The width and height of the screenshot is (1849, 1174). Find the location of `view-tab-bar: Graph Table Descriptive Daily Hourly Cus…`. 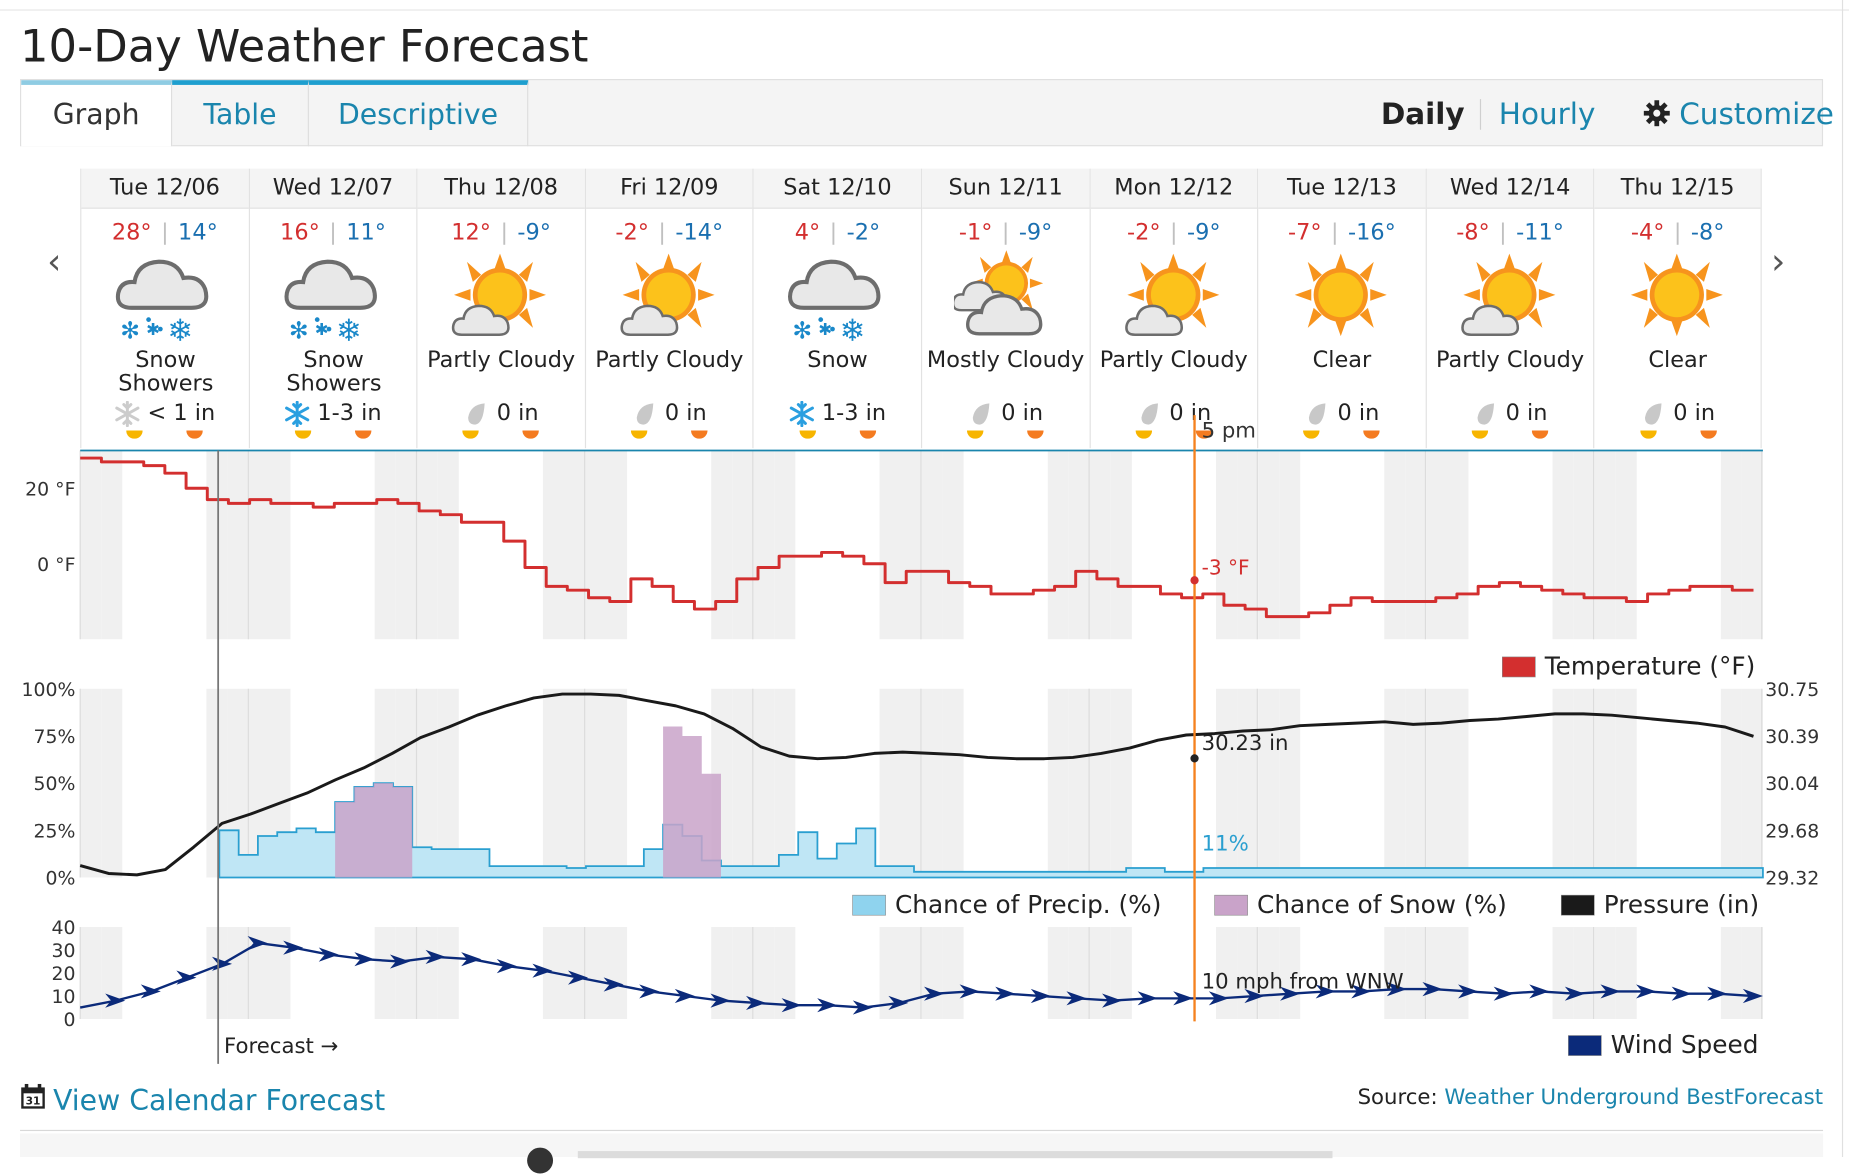

view-tab-bar: Graph Table Descriptive Daily Hourly Cus… is located at coordinates (927, 113).